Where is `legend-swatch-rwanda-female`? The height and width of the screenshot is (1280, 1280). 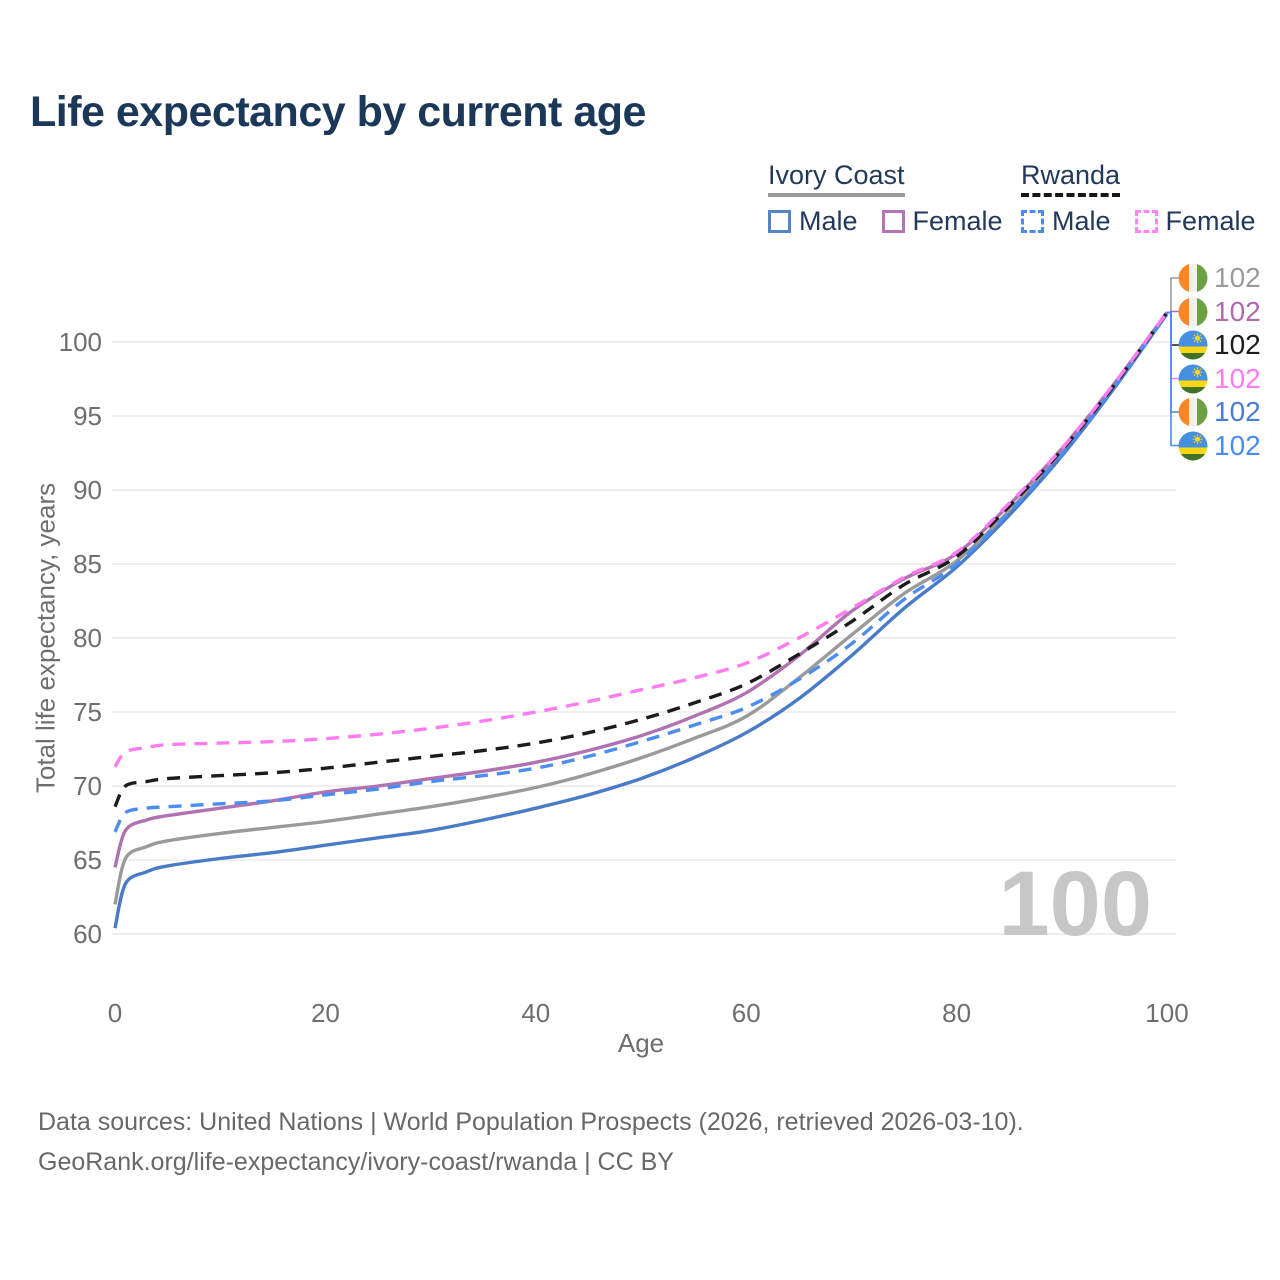 legend-swatch-rwanda-female is located at coordinates (1146, 221).